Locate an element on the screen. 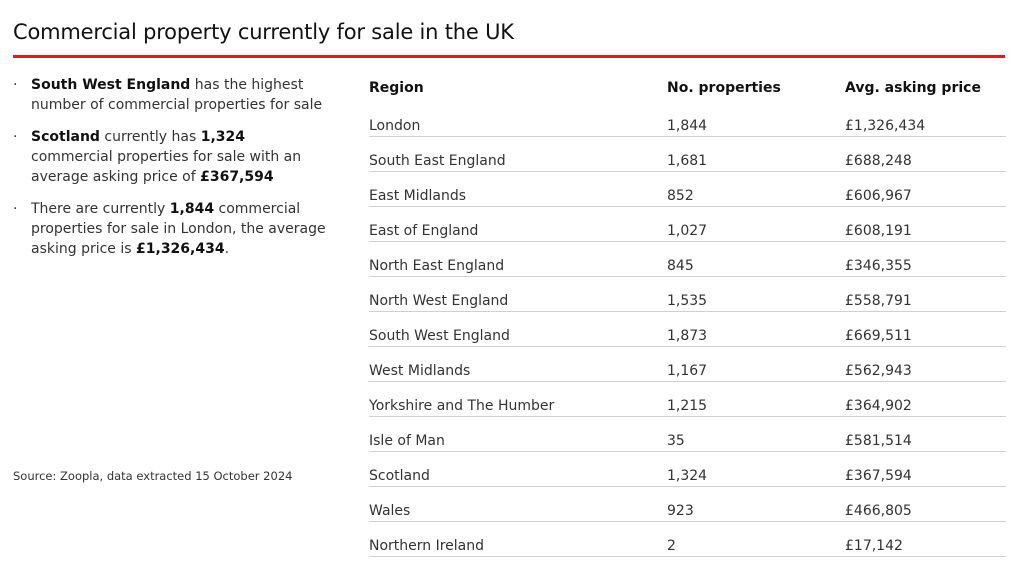 The height and width of the screenshot is (565, 1024). table-row: East Midlands 852 £606,967 is located at coordinates (687, 189).